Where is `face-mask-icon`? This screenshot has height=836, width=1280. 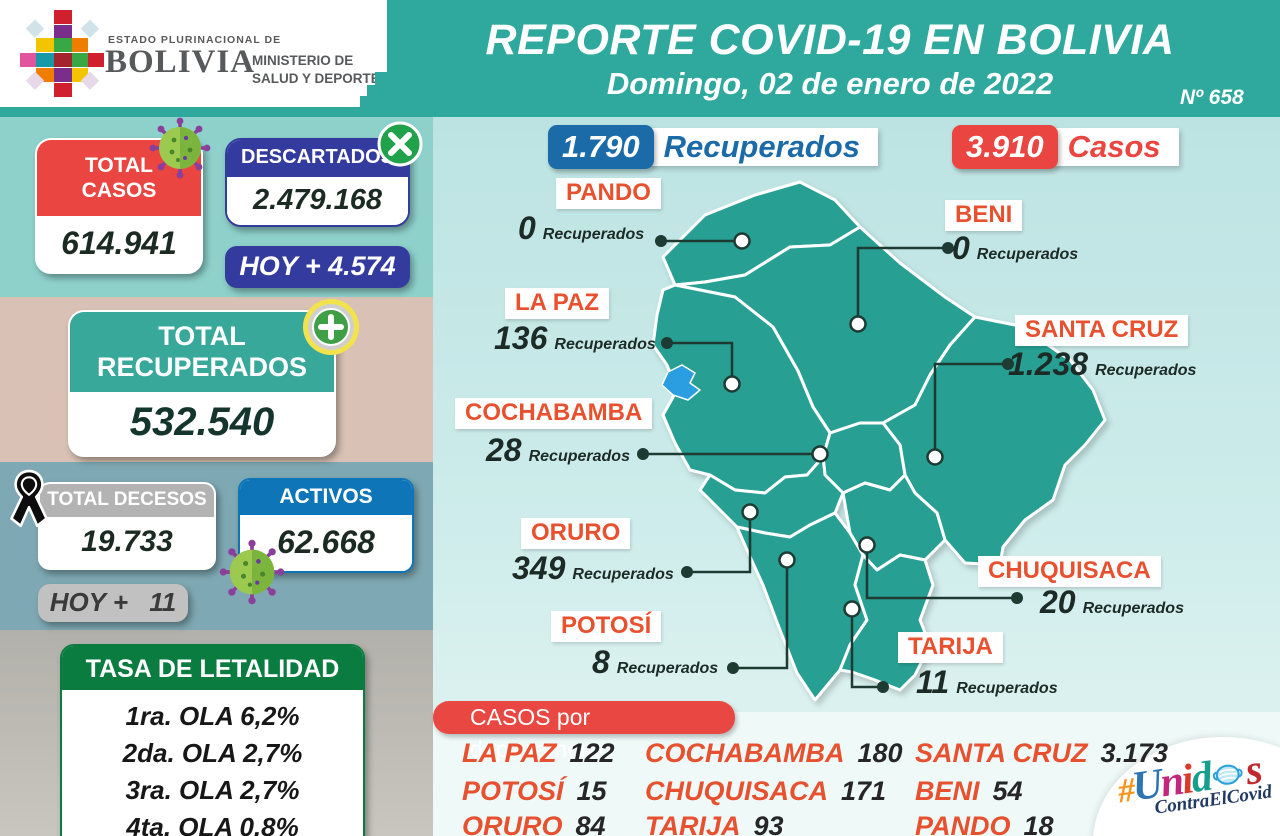
face-mask-icon is located at coordinates (1228, 774).